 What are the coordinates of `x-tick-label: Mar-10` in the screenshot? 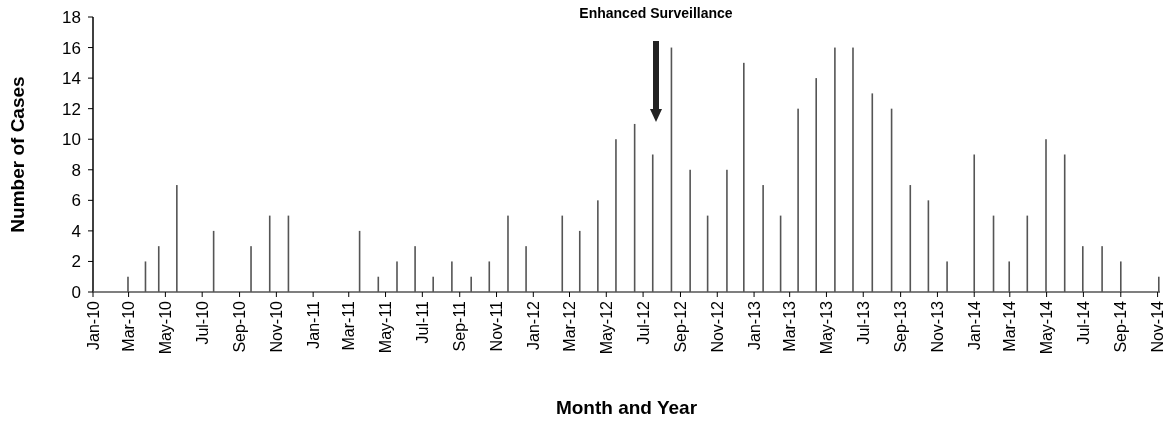 It's located at (129, 326).